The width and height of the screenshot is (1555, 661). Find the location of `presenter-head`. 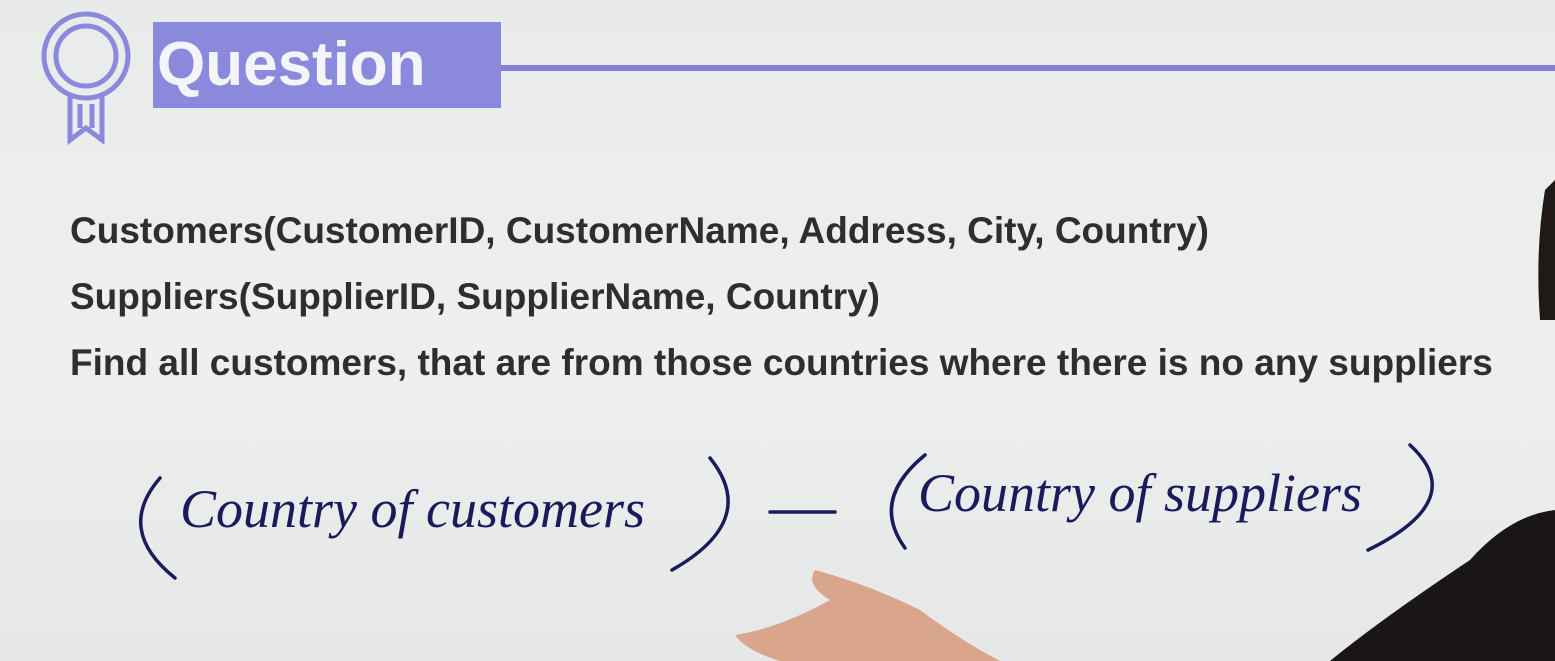

presenter-head is located at coordinates (1546, 250).